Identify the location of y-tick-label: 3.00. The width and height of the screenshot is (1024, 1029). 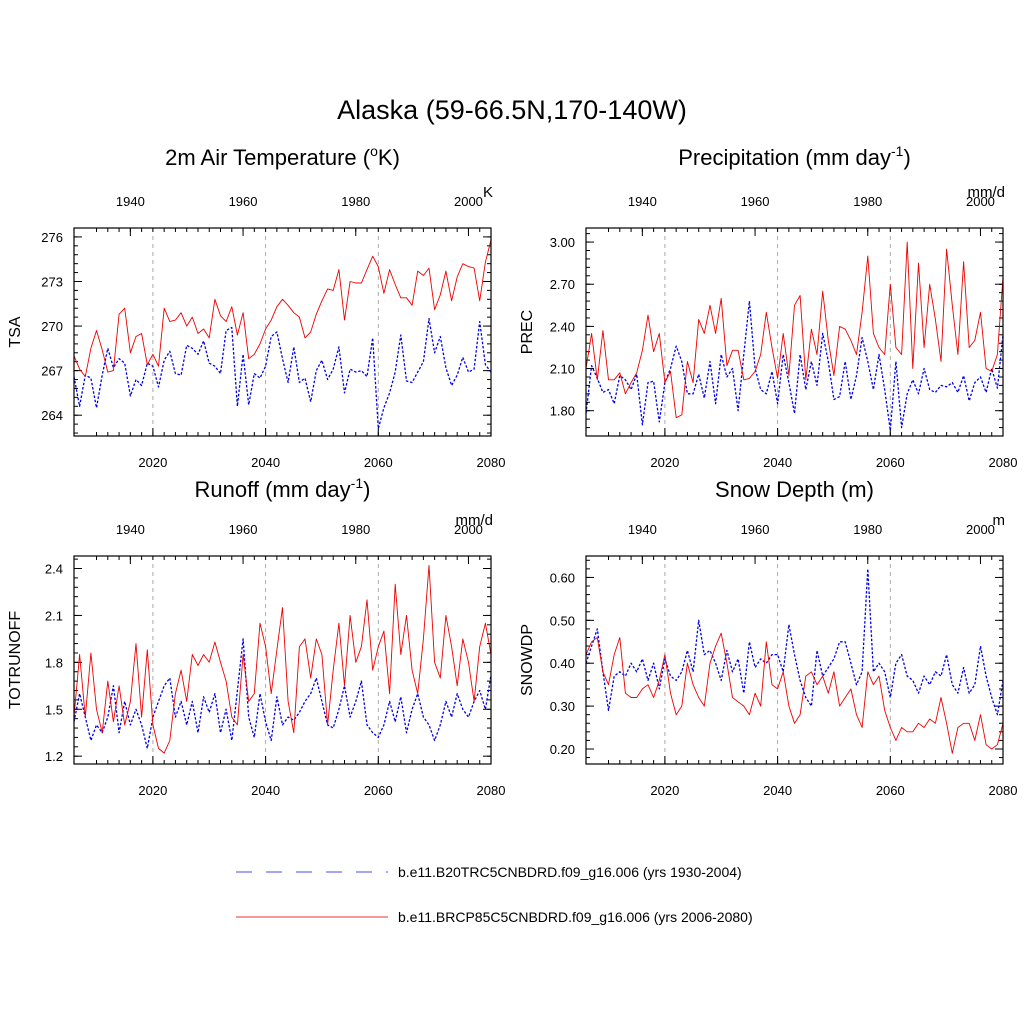
(562, 242).